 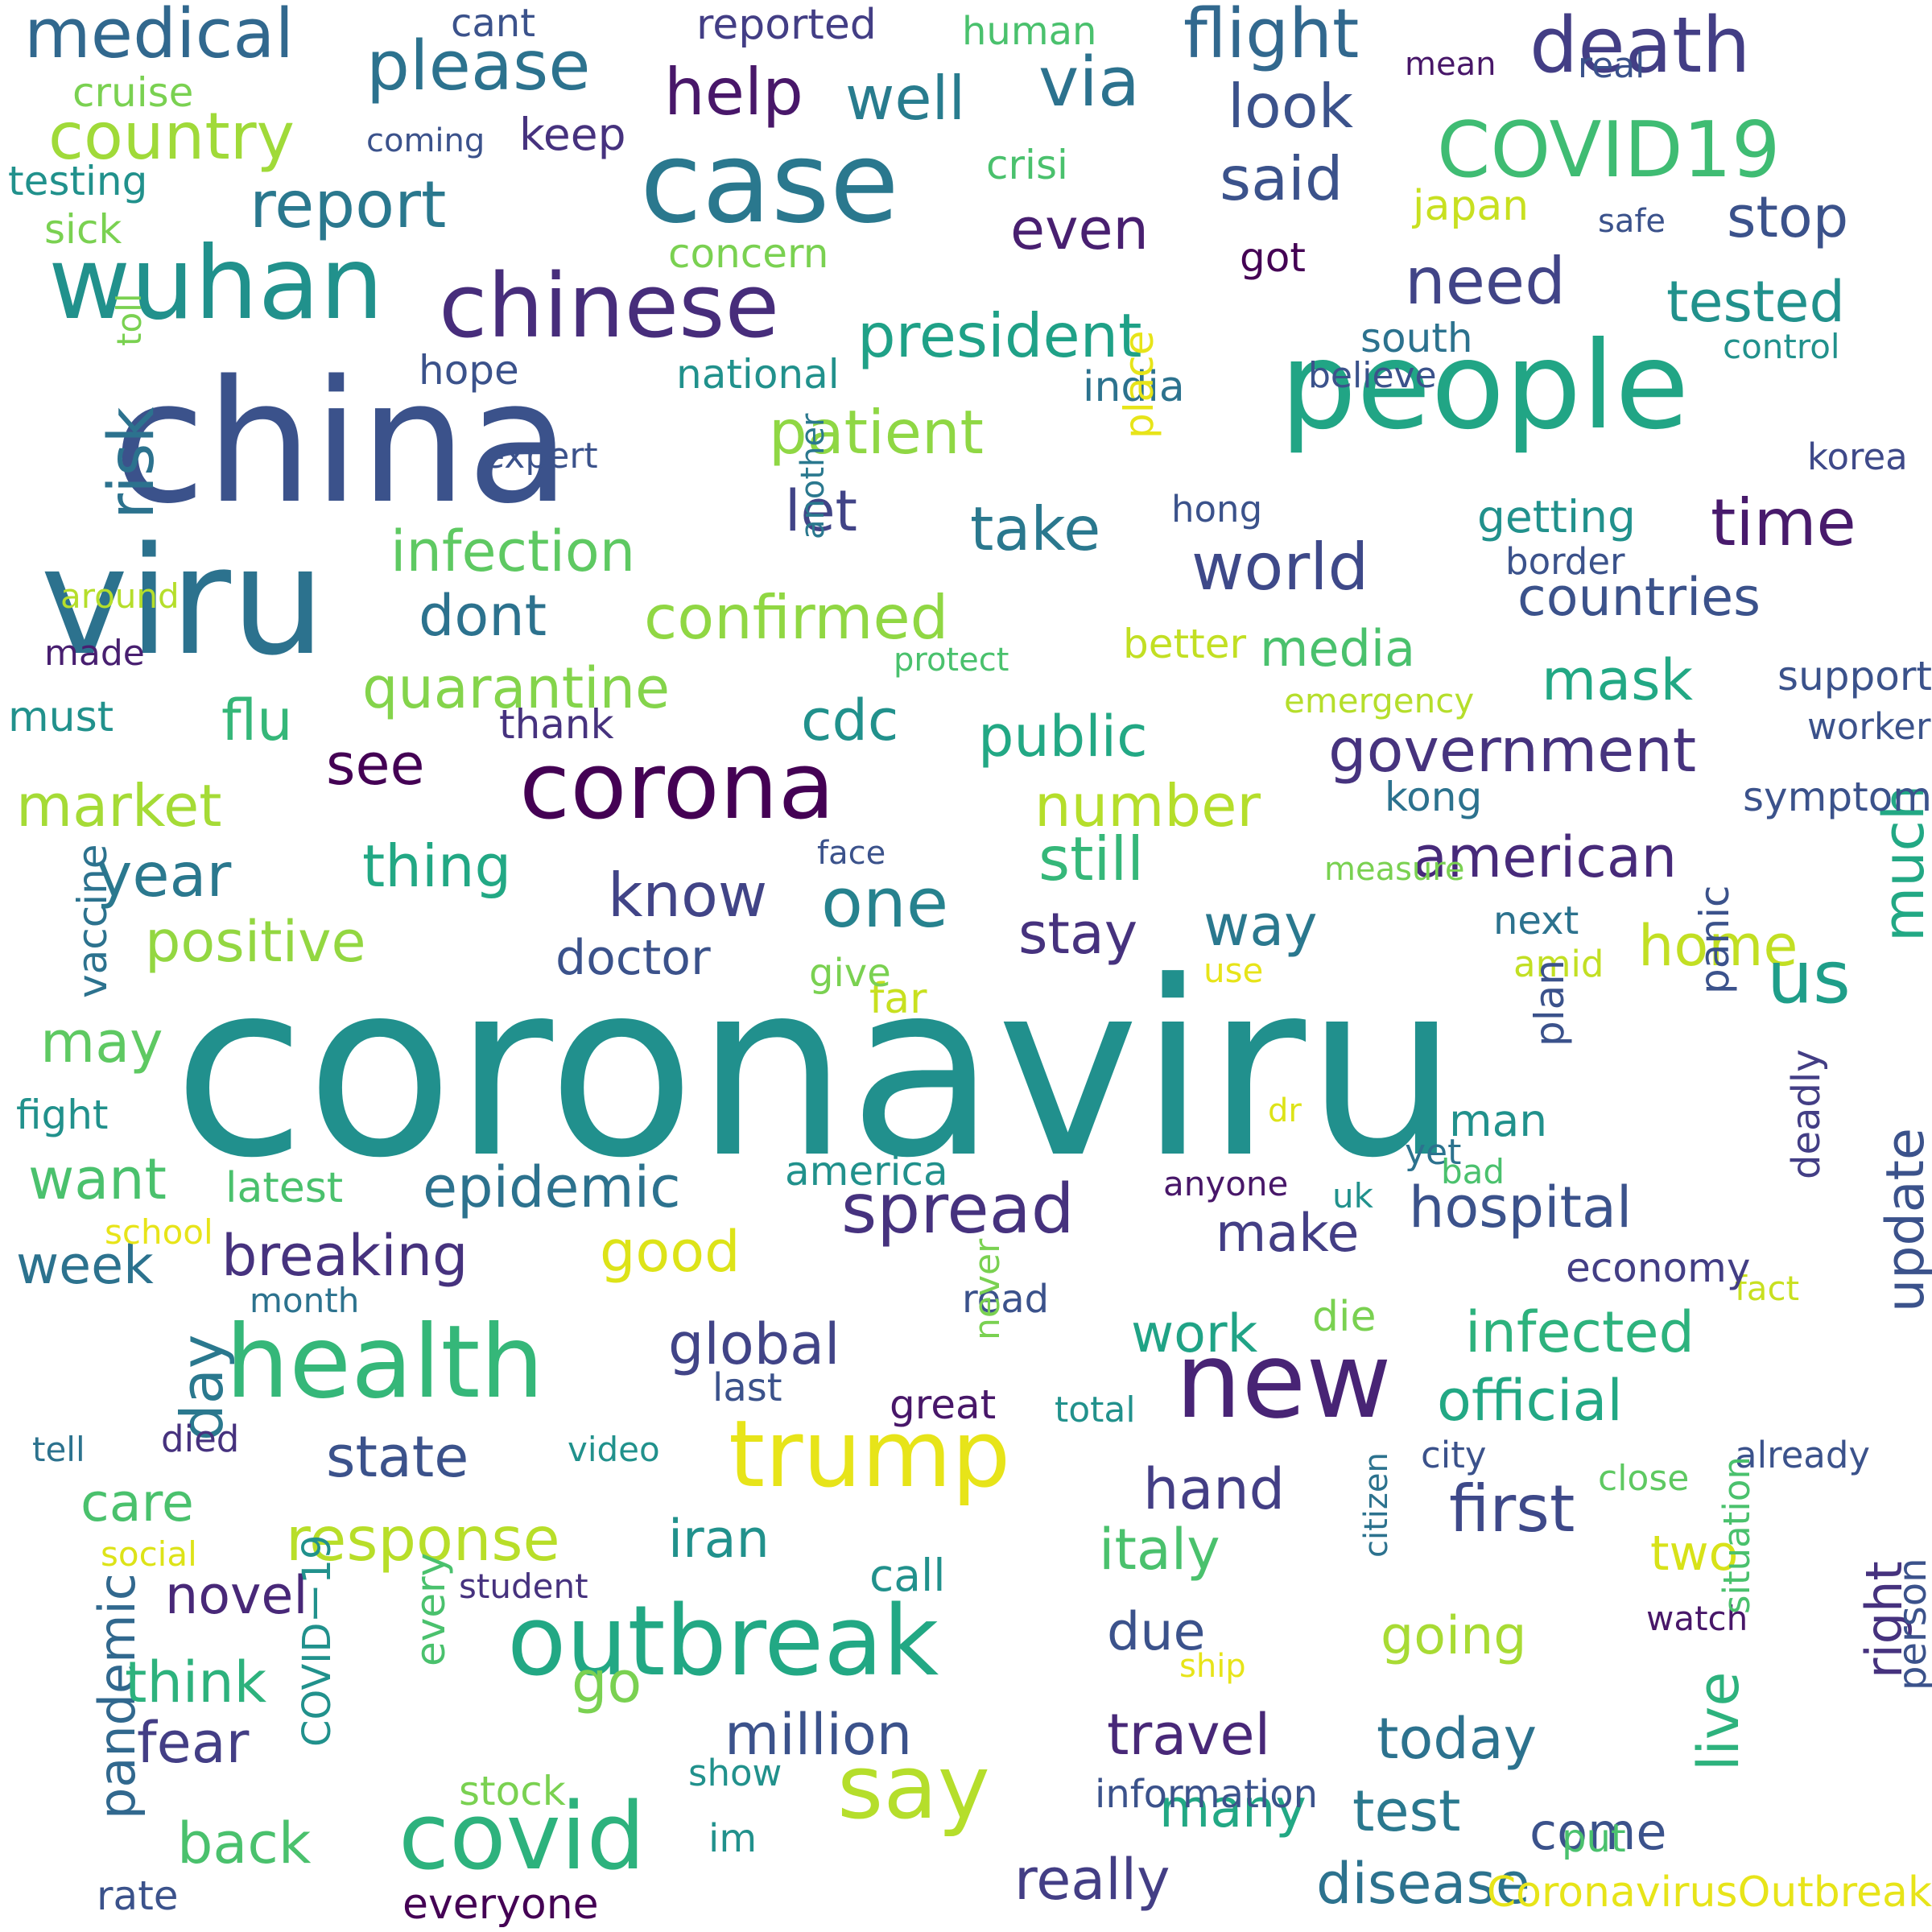 What do you see at coordinates (758, 374) in the screenshot?
I see `cloud-word: national` at bounding box center [758, 374].